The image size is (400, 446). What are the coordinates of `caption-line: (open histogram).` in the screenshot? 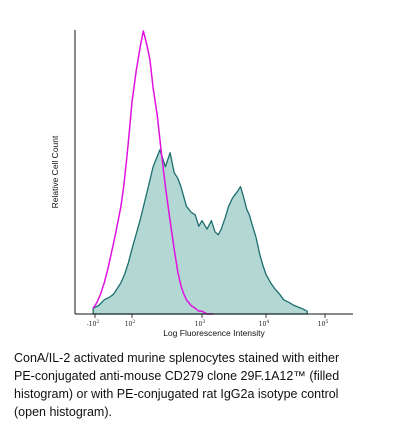 It's located at (63, 412).